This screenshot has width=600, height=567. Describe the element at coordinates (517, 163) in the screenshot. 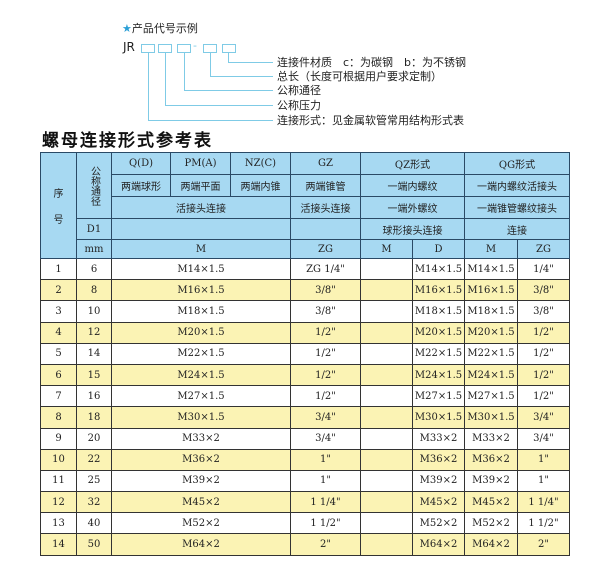

I see `header-type: QG形式` at that location.